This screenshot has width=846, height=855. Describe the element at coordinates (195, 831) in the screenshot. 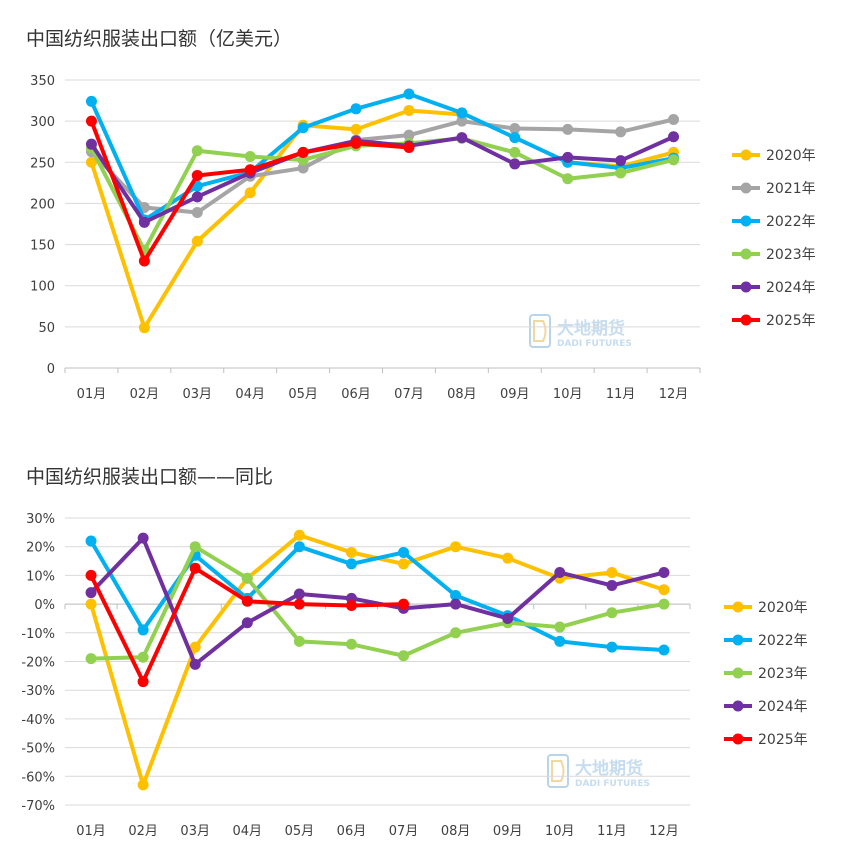

I see `x-tick-label: 03月` at that location.